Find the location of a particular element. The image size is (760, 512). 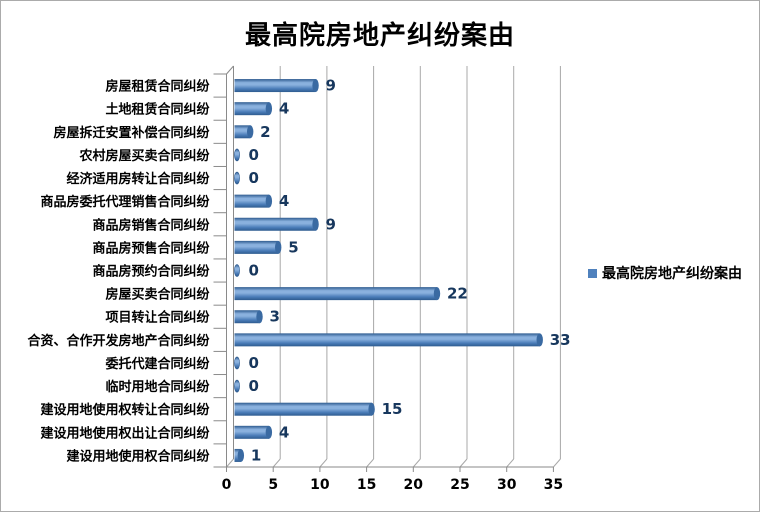

category-label: 经济适用房转让合同纠纷 is located at coordinates (138, 179).